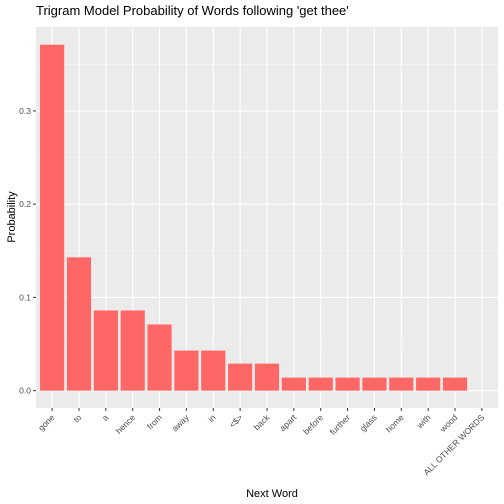 Image resolution: width=504 pixels, height=504 pixels. Describe the element at coordinates (25, 297) in the screenshot. I see `y-tick-label: 0.1` at that location.